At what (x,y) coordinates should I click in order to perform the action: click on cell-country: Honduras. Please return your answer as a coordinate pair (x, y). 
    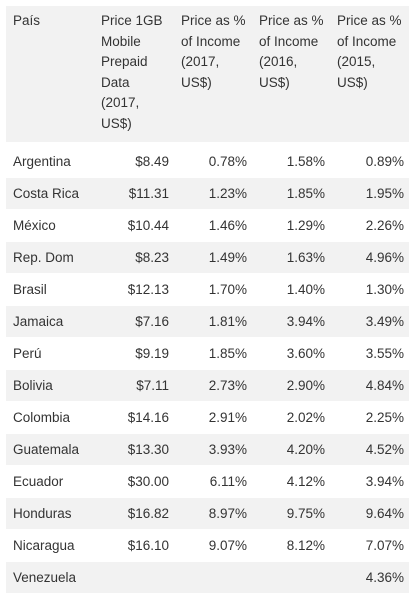
    Looking at the image, I should click on (50, 514).